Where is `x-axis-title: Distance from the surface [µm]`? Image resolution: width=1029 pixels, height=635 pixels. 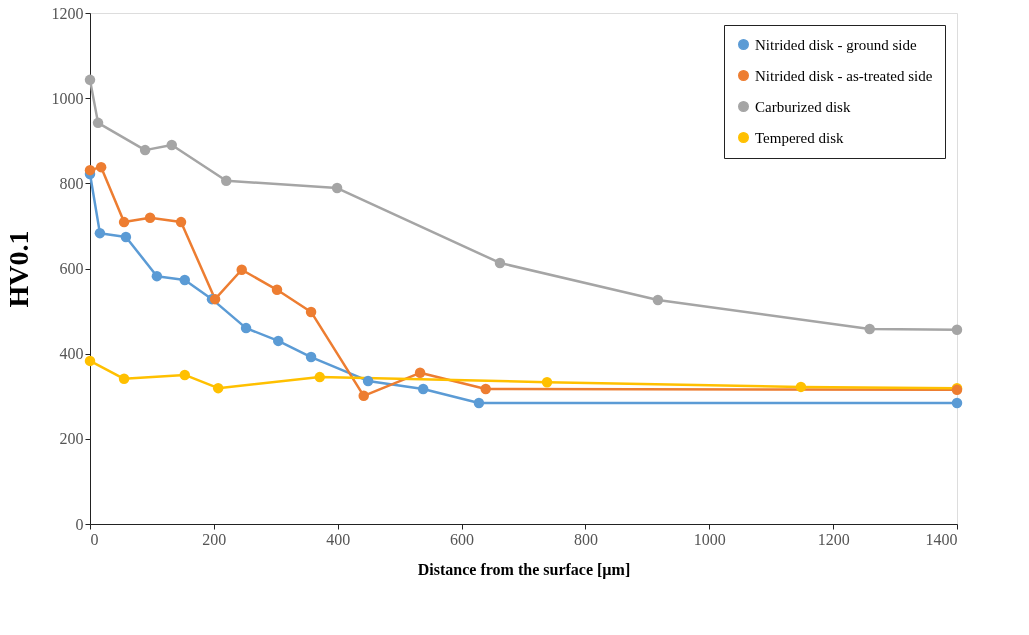 x-axis-title: Distance from the surface [µm] is located at coordinates (524, 569).